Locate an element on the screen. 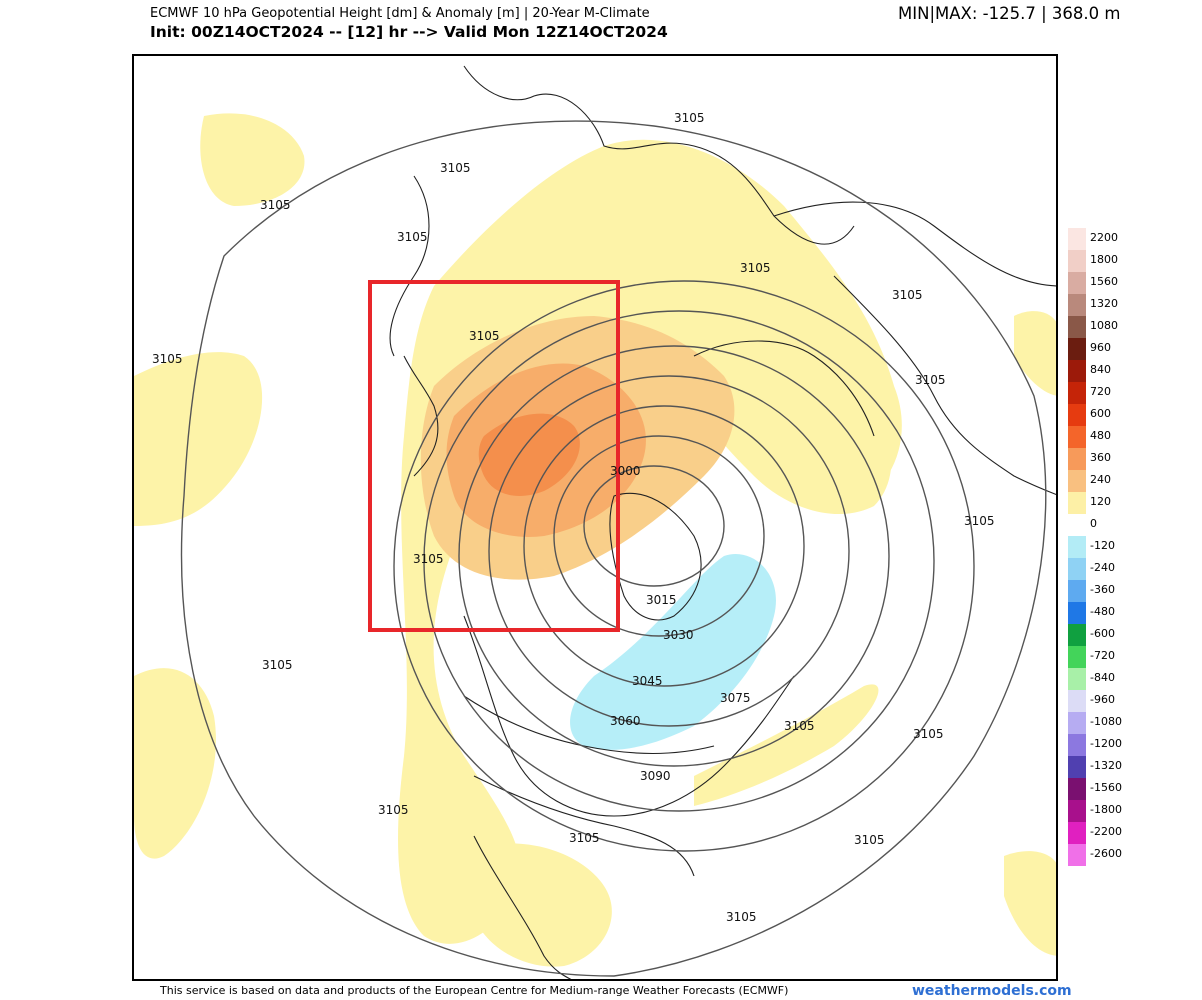  legend-label: -1080 is located at coordinates (1106, 721).